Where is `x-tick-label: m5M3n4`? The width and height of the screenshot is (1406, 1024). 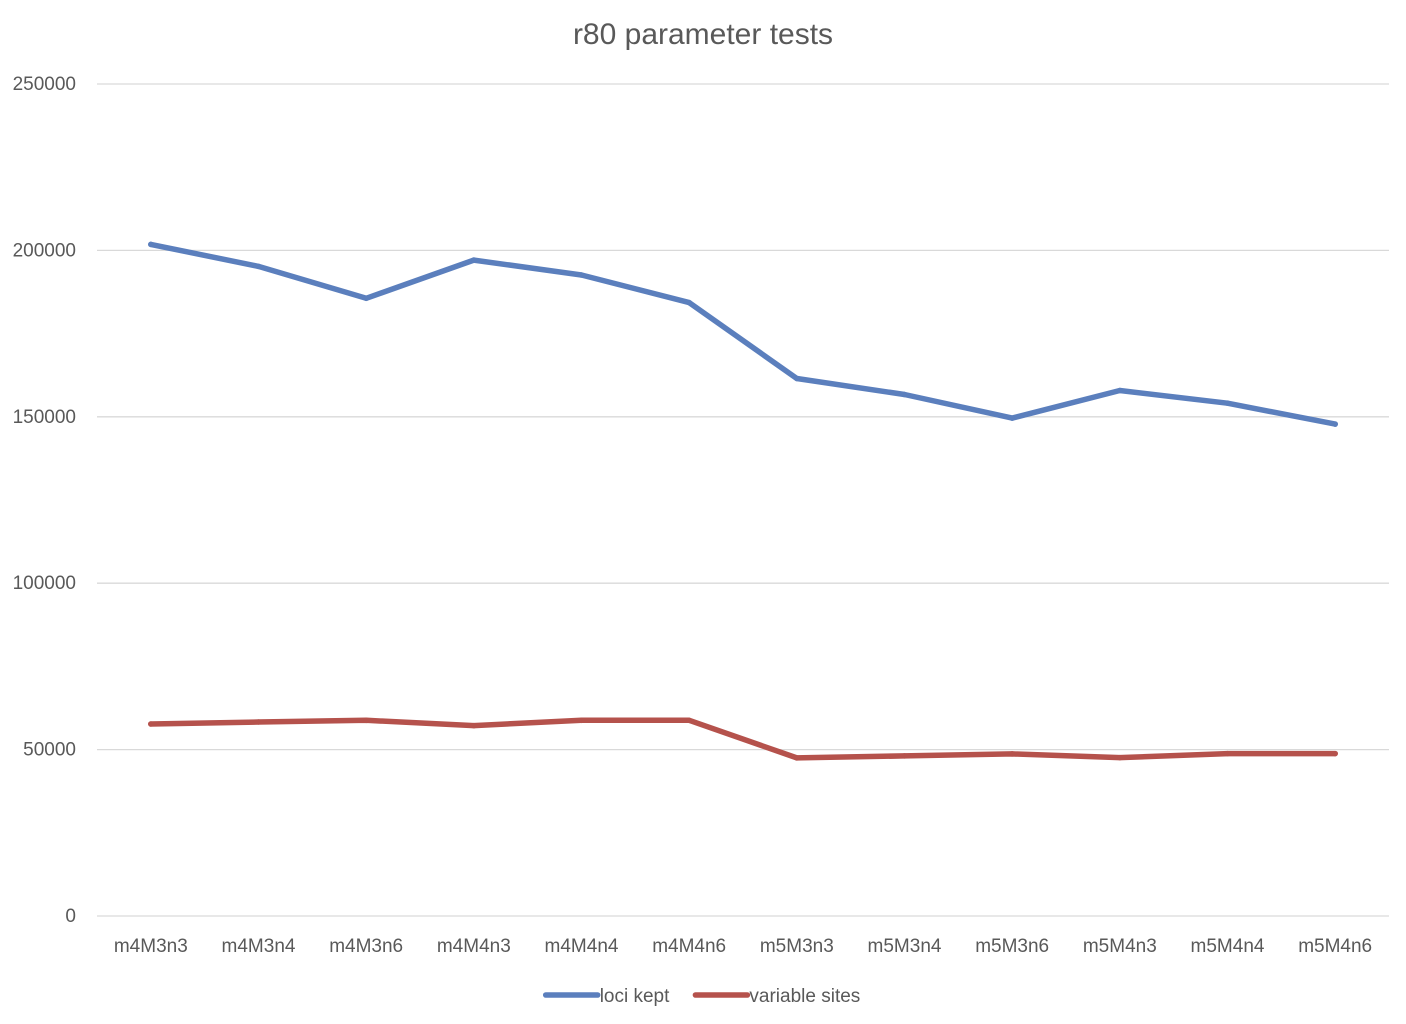 x-tick-label: m5M3n4 is located at coordinates (905, 946).